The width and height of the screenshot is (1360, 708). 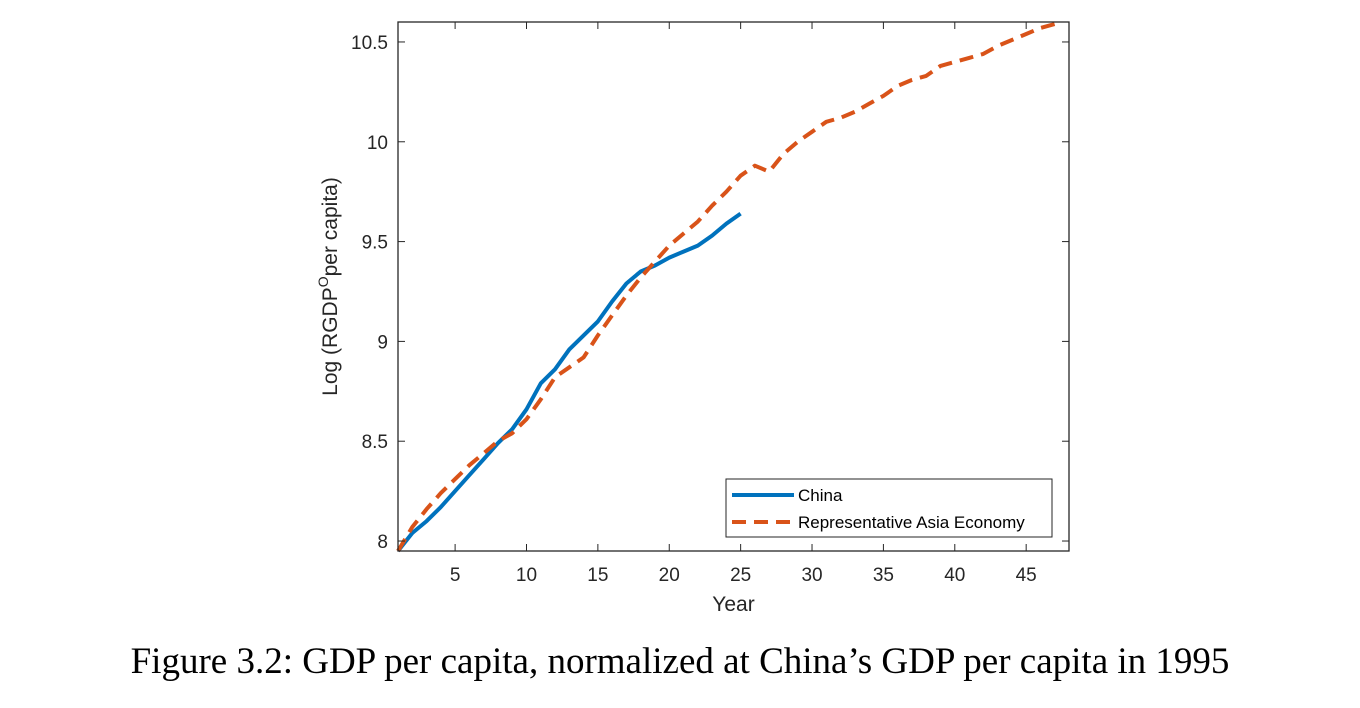 What do you see at coordinates (382, 542) in the screenshot?
I see `y-tick-label: 8` at bounding box center [382, 542].